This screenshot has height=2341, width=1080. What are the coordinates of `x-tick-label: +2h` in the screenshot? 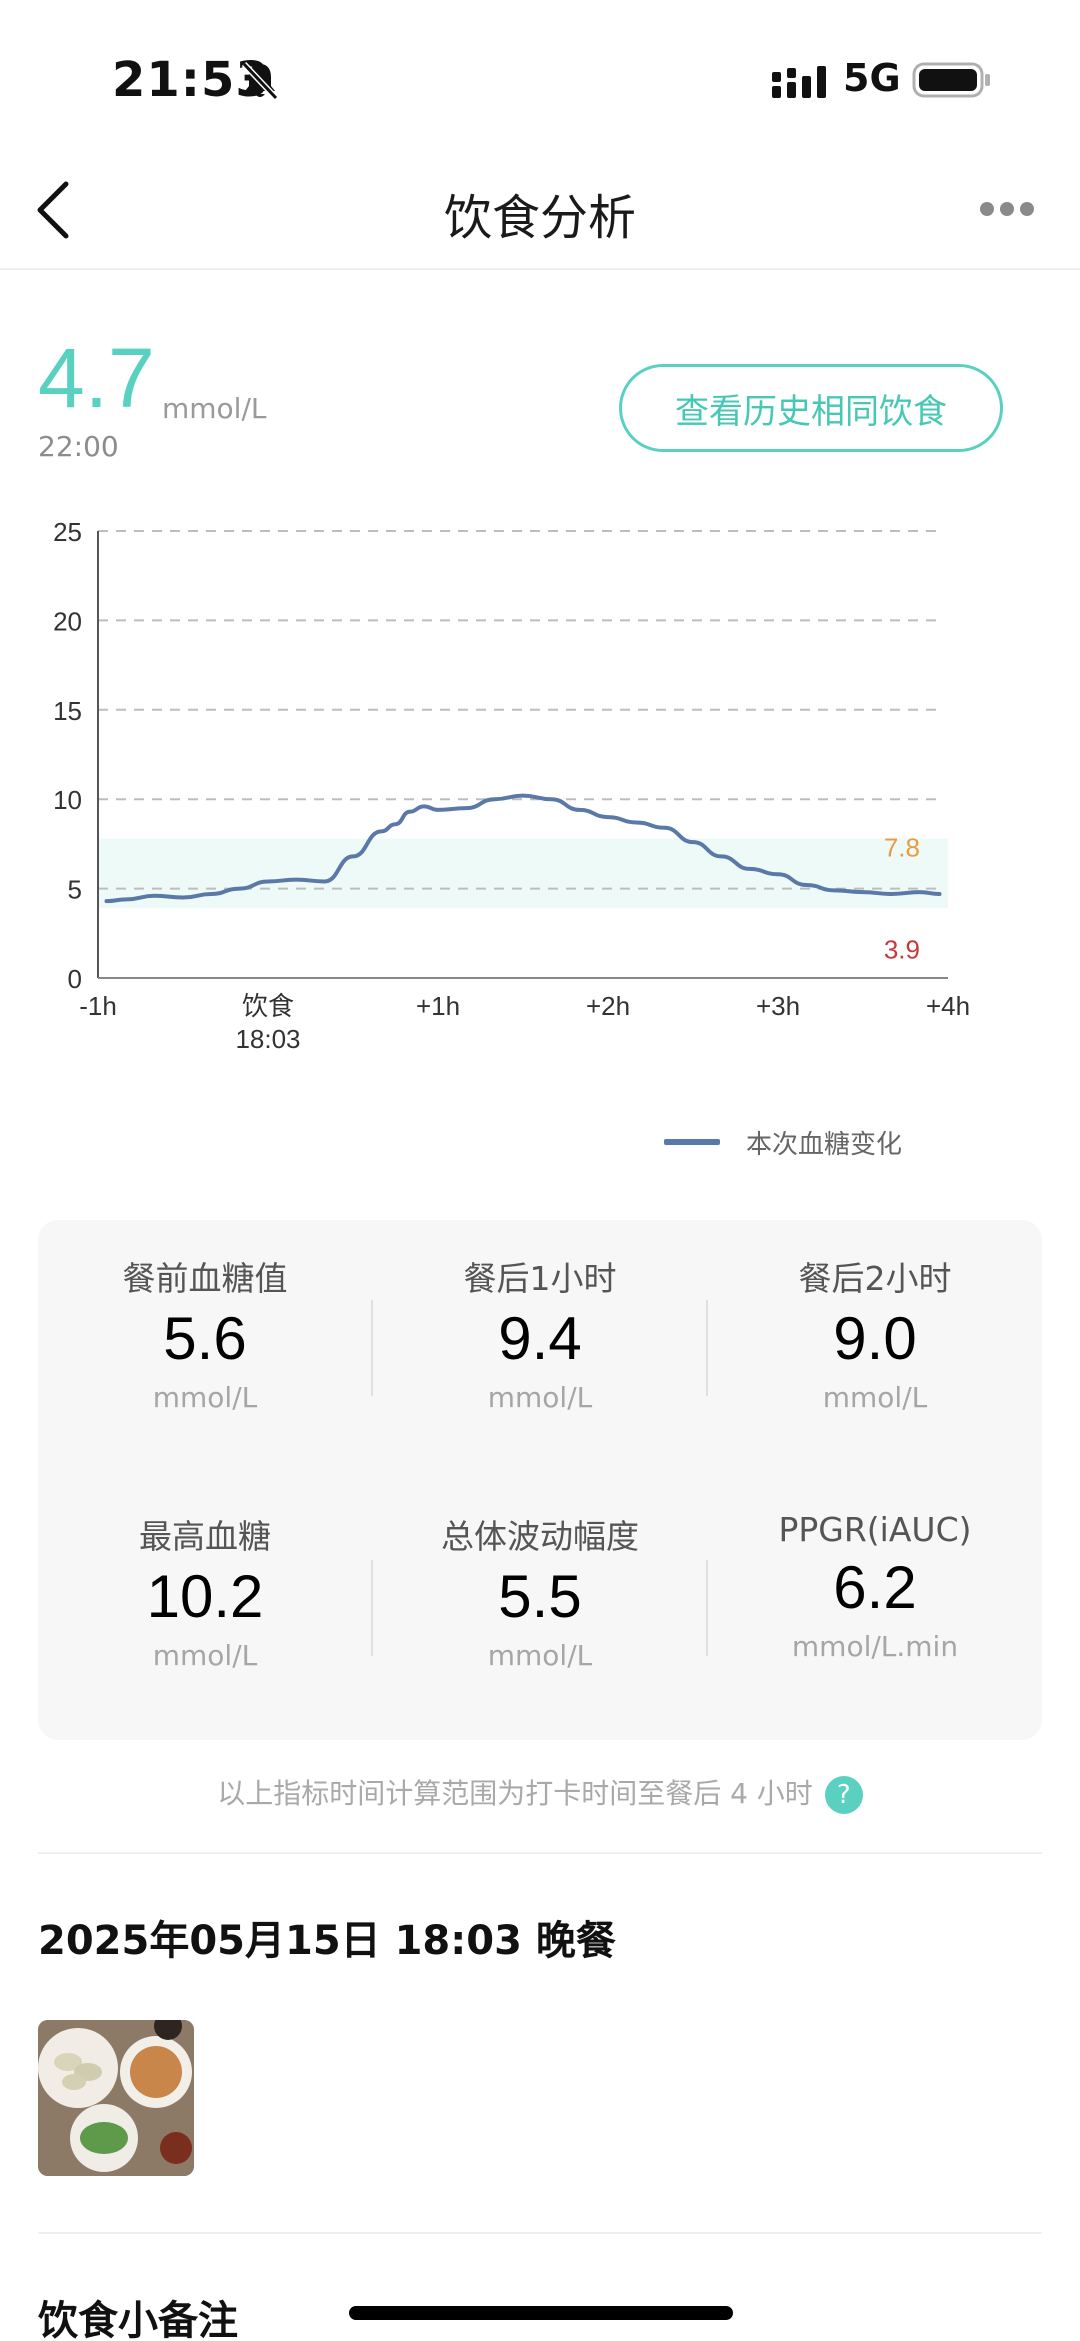 It's located at (608, 1006).